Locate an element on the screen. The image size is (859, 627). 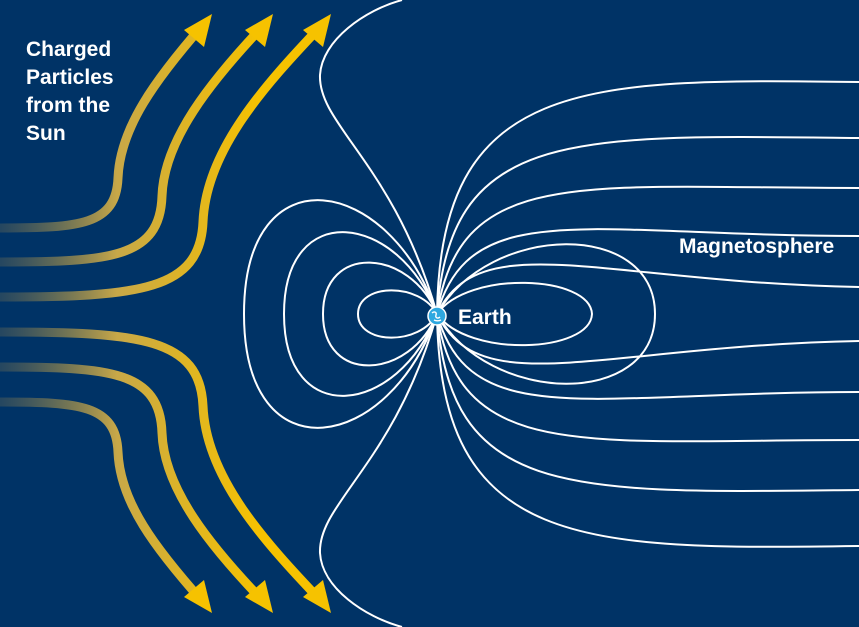
field-line-boundary-bottom is located at coordinates (378, 470).